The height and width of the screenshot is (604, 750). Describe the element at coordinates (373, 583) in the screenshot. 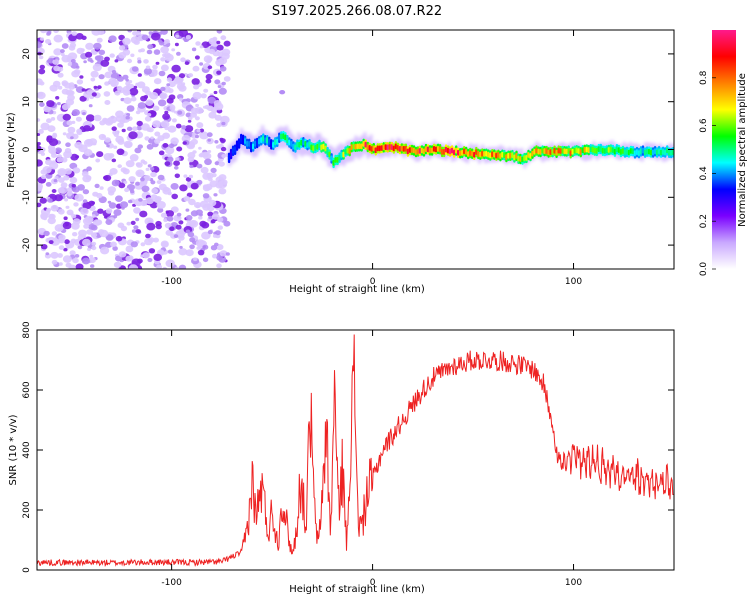

I see `x-tick-label: 0` at that location.